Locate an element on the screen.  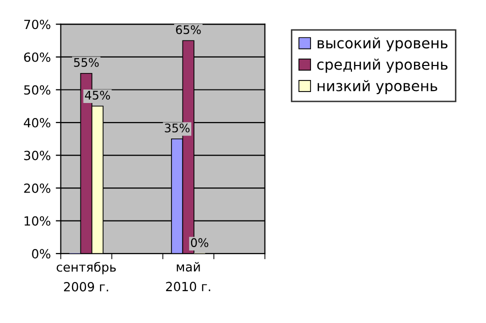
data-label: 35% is located at coordinates (177, 128).